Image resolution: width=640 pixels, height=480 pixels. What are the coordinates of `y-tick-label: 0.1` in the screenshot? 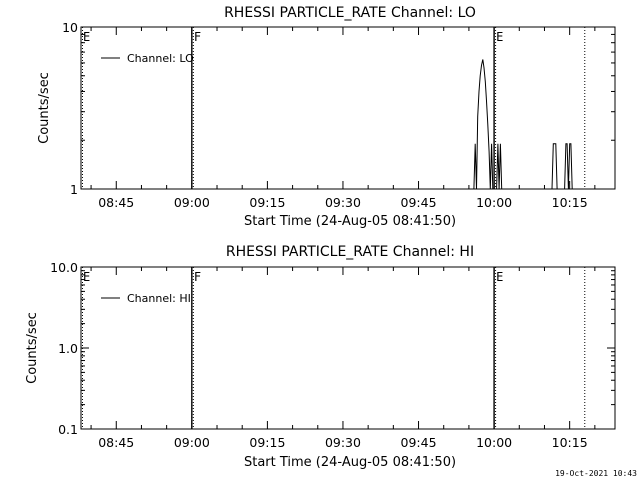 It's located at (68, 429).